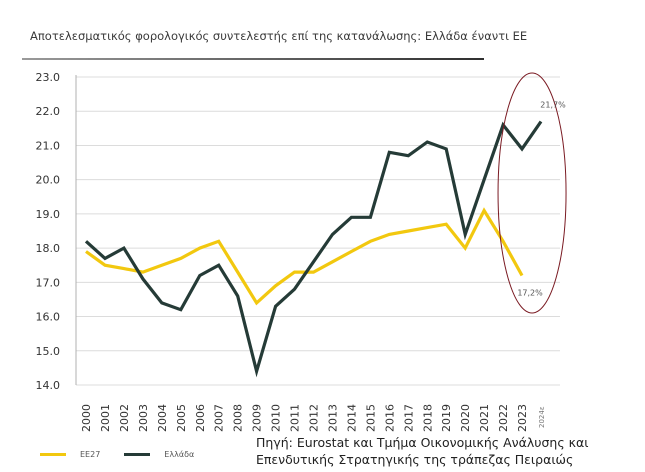 Image resolution: width=645 pixels, height=472 pixels. I want to click on title-divider, so click(253, 59).